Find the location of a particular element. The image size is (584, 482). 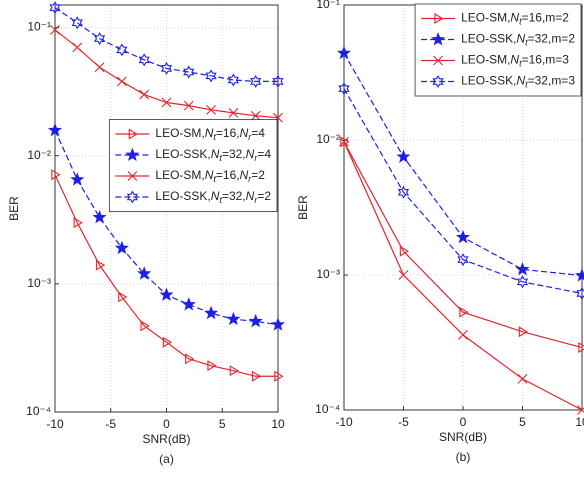

legend-label: LEO-SSK,Nt=32,m=3 is located at coordinates (518, 82).